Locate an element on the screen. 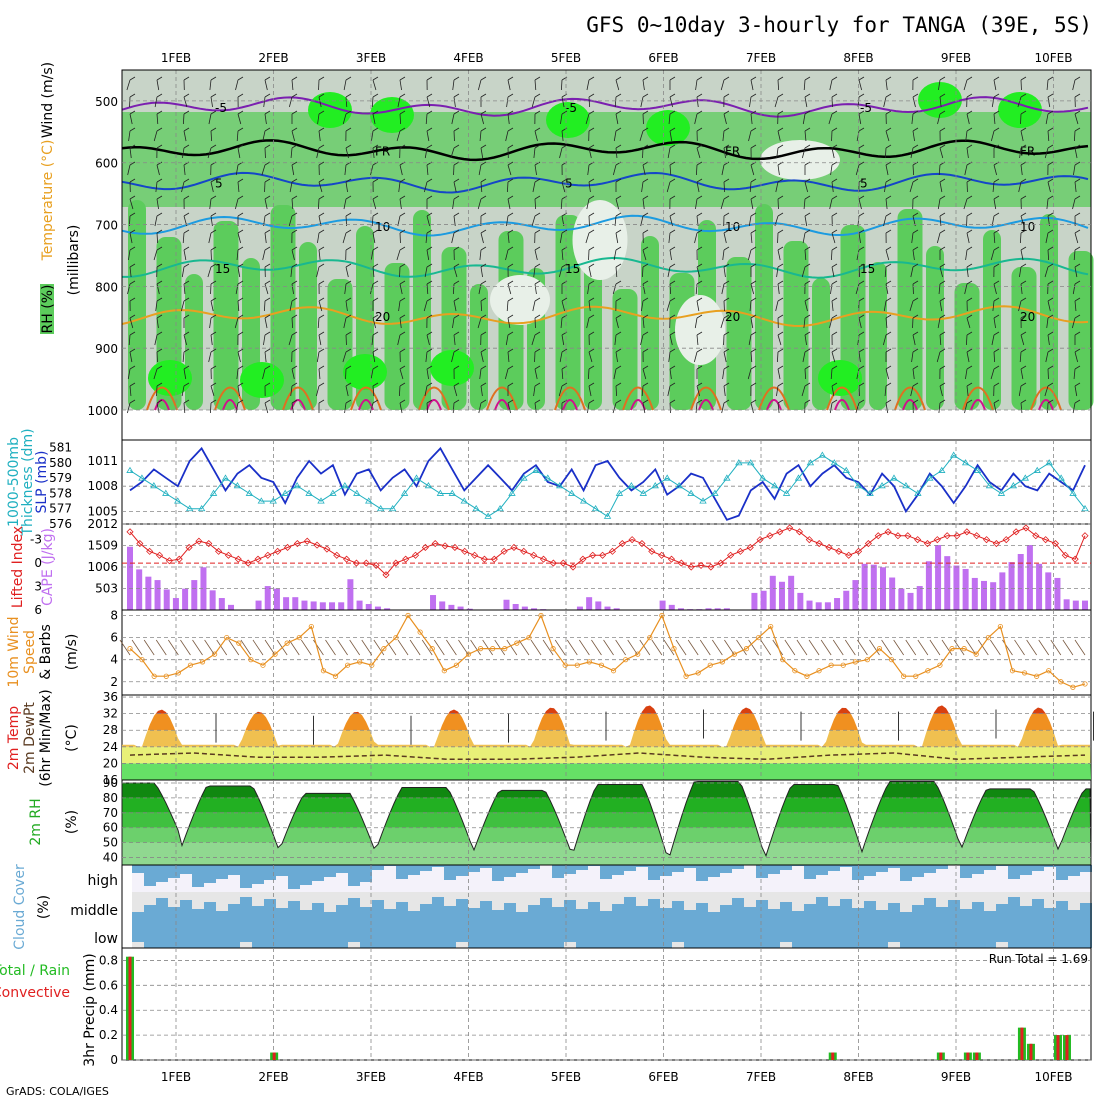  date-label-top: 1FEB is located at coordinates (176, 58).